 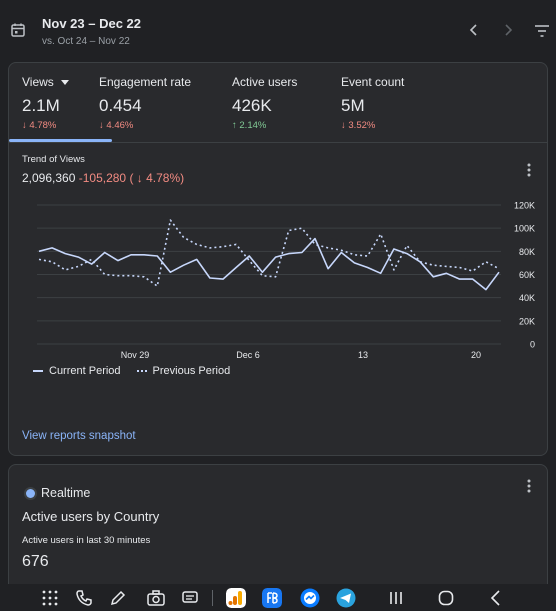 I want to click on metric-value: 2.1M, so click(x=41, y=105).